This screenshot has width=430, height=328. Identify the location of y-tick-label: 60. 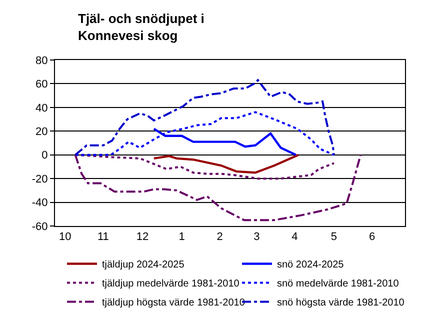
(42, 84).